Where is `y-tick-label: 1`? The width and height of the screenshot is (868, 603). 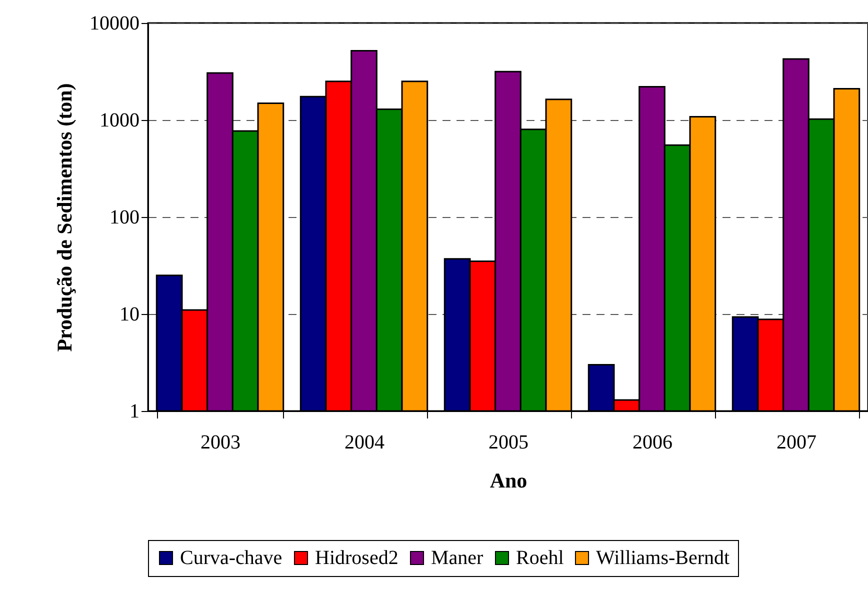
y-tick-label: 1 is located at coordinates (135, 411).